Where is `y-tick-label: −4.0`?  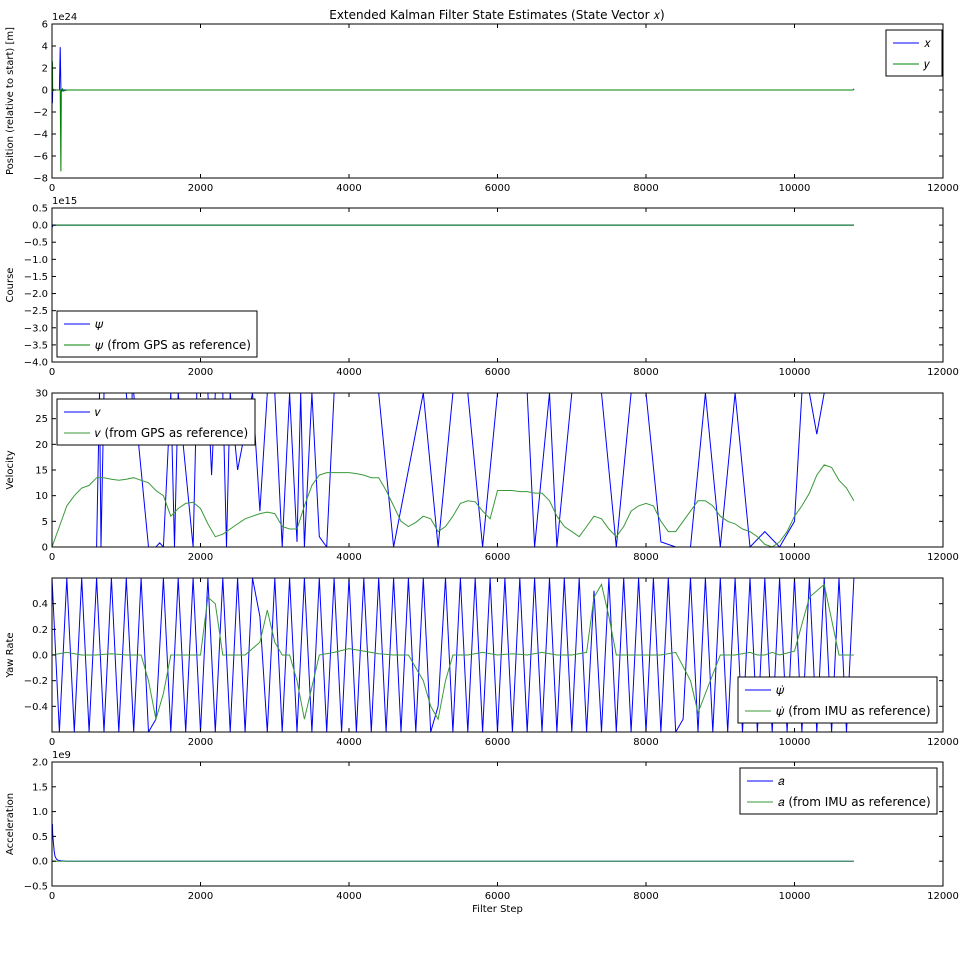
y-tick-label: −4.0 is located at coordinates (36, 363).